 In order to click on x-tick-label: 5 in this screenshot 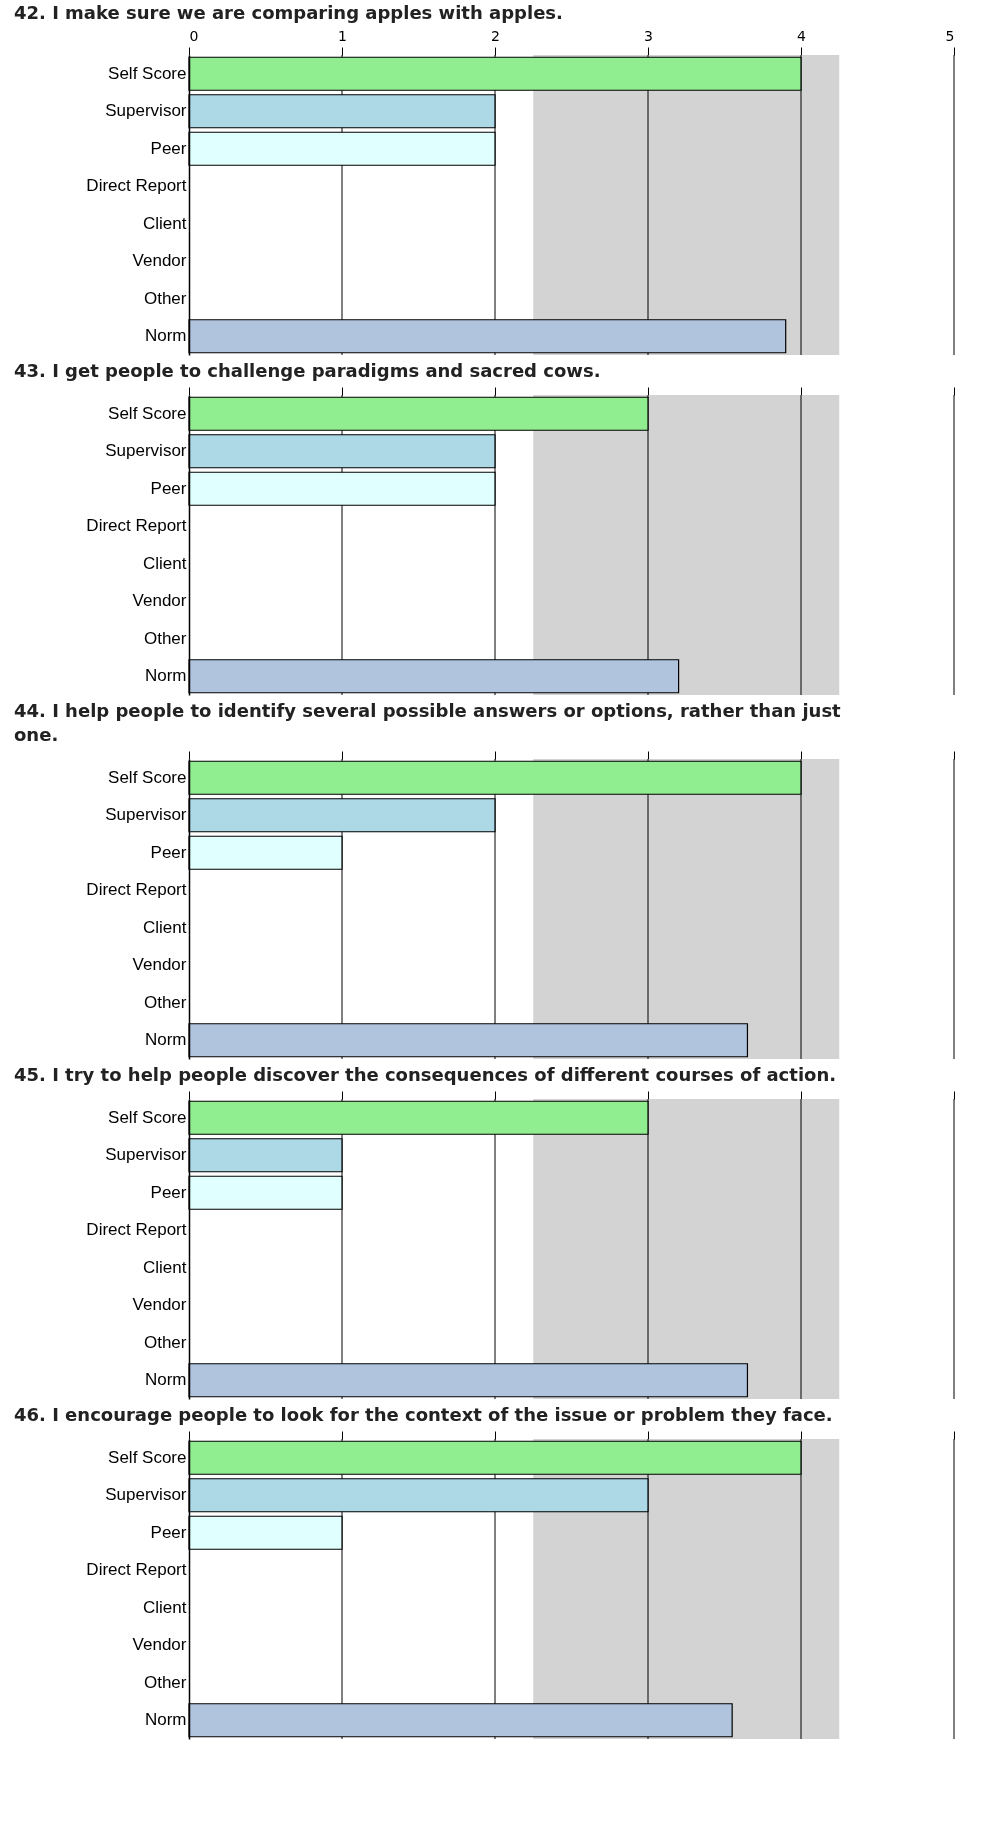, I will do `click(950, 35)`.